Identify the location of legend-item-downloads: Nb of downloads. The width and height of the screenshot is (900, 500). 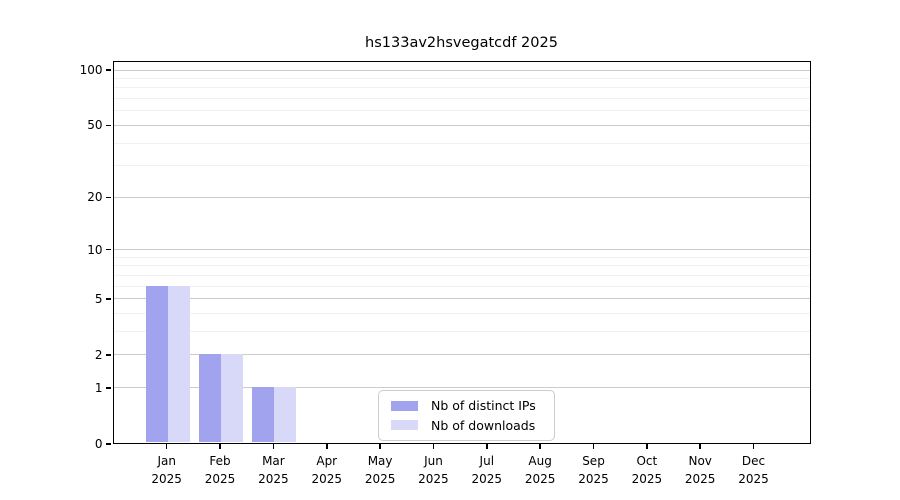
(466, 425).